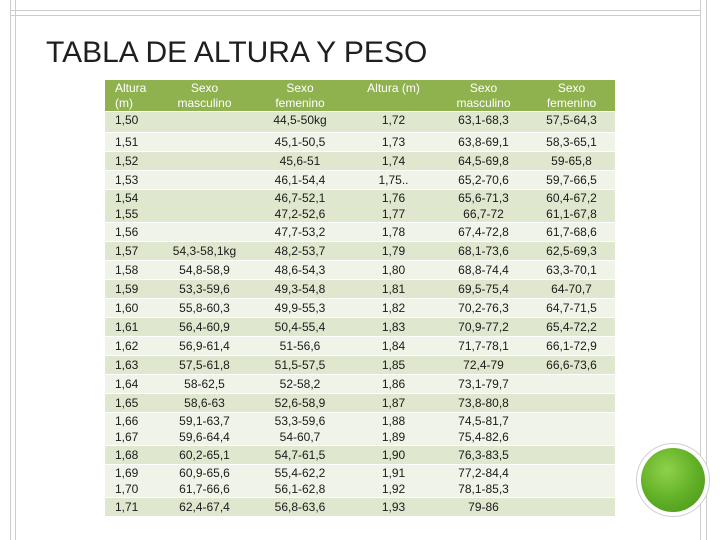  Describe the element at coordinates (204, 481) in the screenshot. I see `table-cell: 60,9-65,6 61,7-66,6` at that location.